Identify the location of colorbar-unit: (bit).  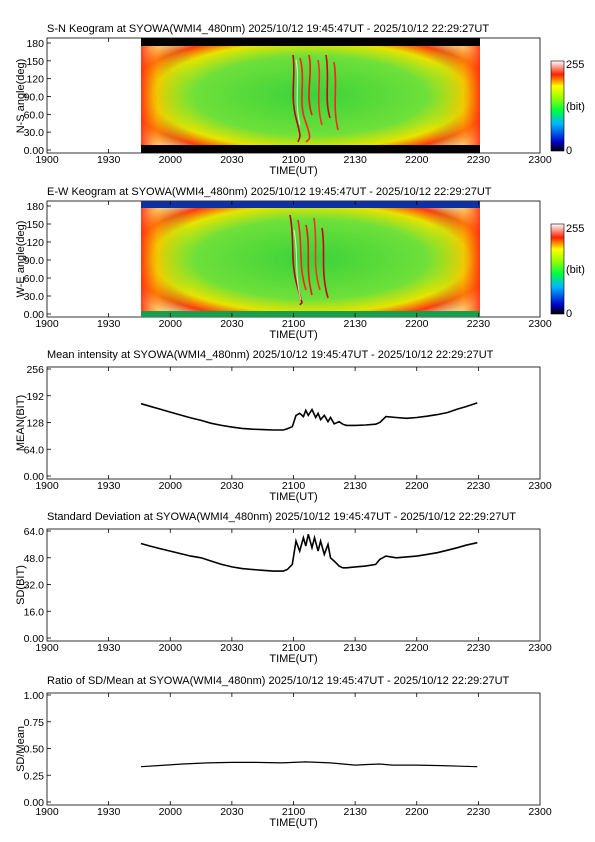
(575, 270).